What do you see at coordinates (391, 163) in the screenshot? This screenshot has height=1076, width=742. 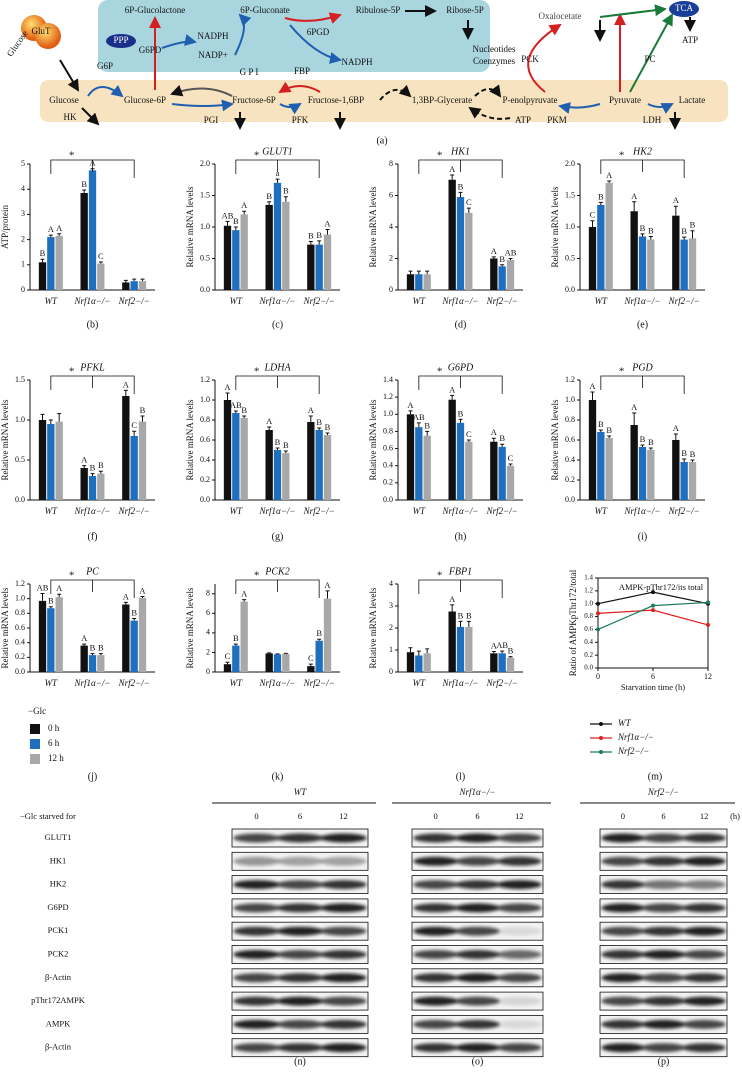 I see `y-tick-label: 8` at bounding box center [391, 163].